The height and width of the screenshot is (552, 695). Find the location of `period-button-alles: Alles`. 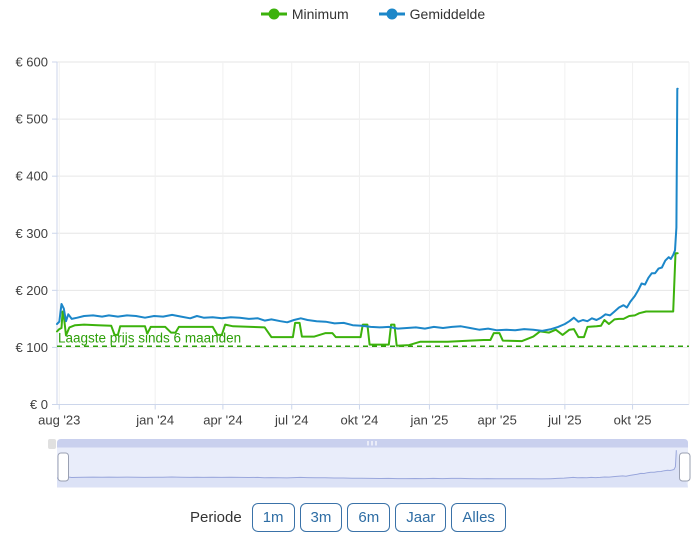

period-button-alles: Alles is located at coordinates (478, 517).